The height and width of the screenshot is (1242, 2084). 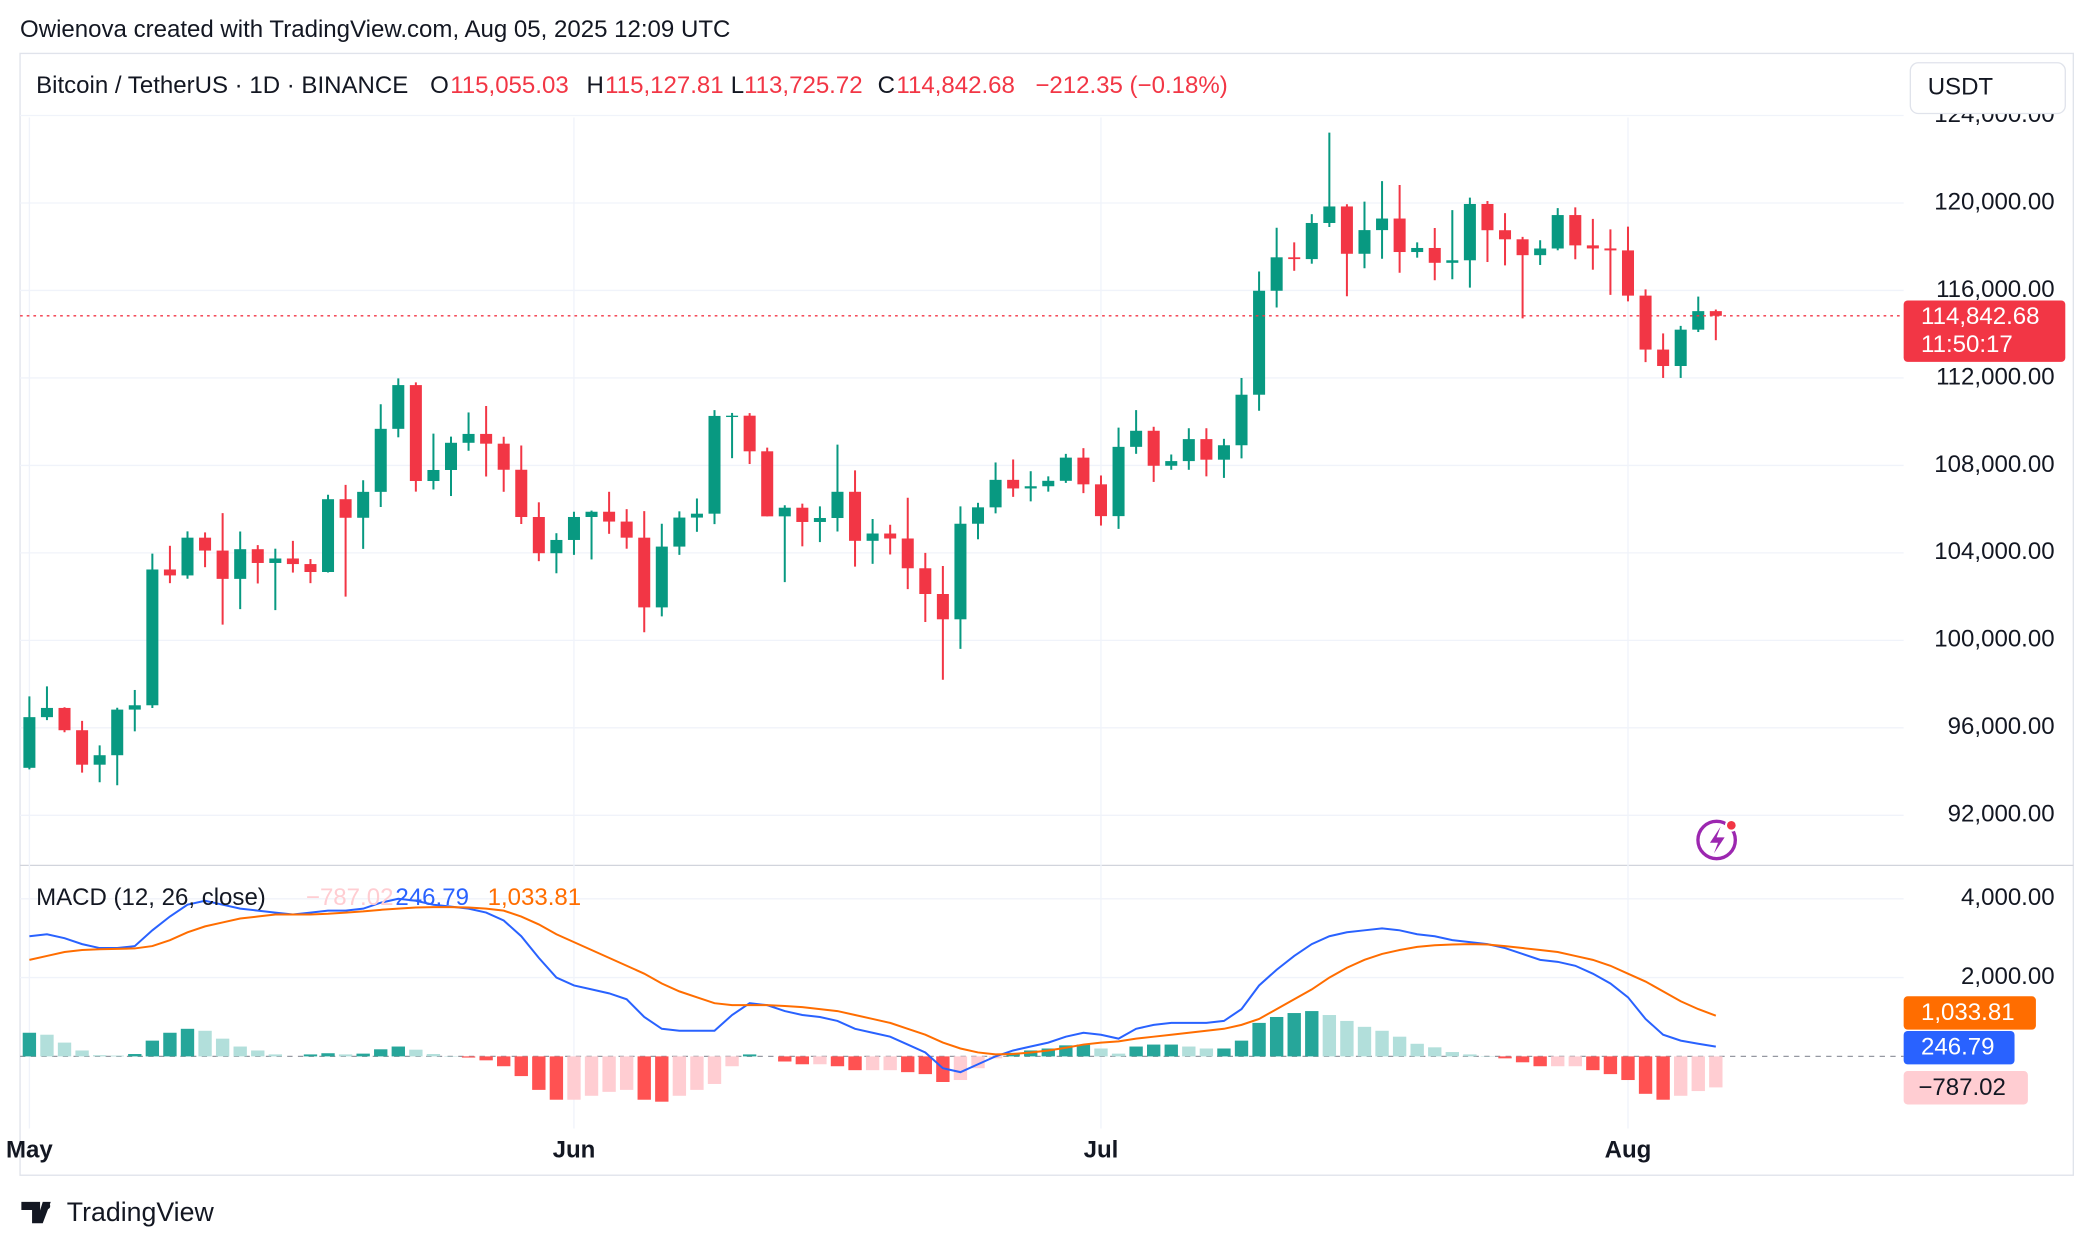 I want to click on field-value: 115,055.03, so click(x=509, y=85).